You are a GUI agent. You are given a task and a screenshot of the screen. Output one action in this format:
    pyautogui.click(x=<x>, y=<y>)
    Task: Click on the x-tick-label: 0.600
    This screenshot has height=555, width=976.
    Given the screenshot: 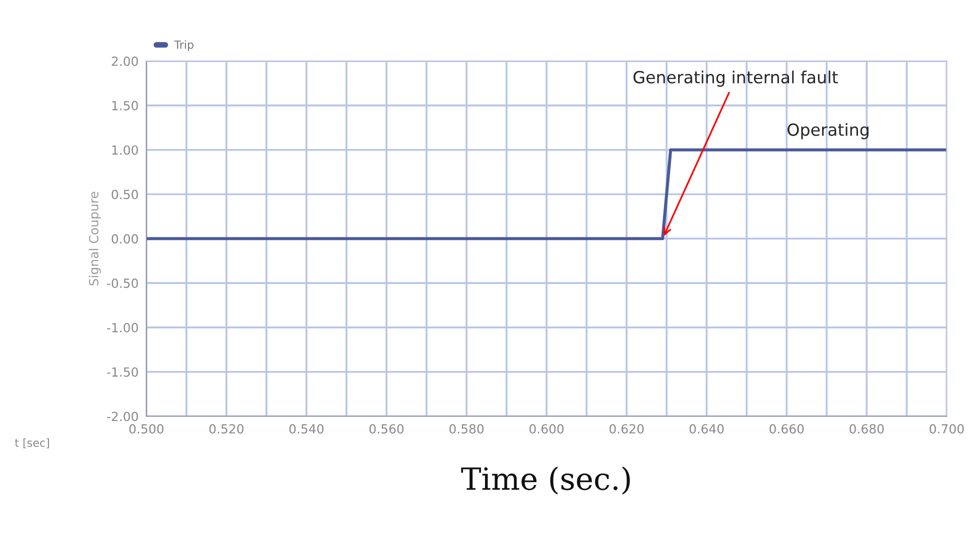 What is the action you would take?
    pyautogui.click(x=546, y=429)
    